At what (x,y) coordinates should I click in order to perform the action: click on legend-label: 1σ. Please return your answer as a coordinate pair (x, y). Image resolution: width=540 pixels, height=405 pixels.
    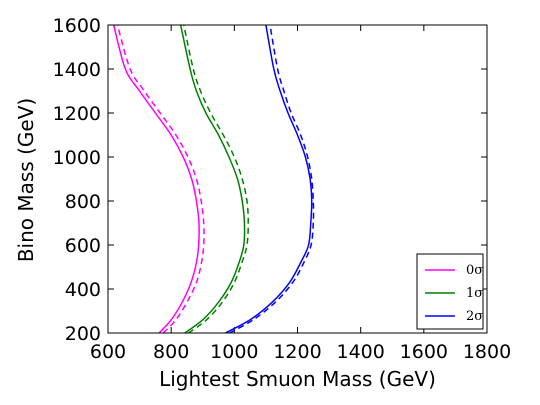
    Looking at the image, I should click on (474, 293).